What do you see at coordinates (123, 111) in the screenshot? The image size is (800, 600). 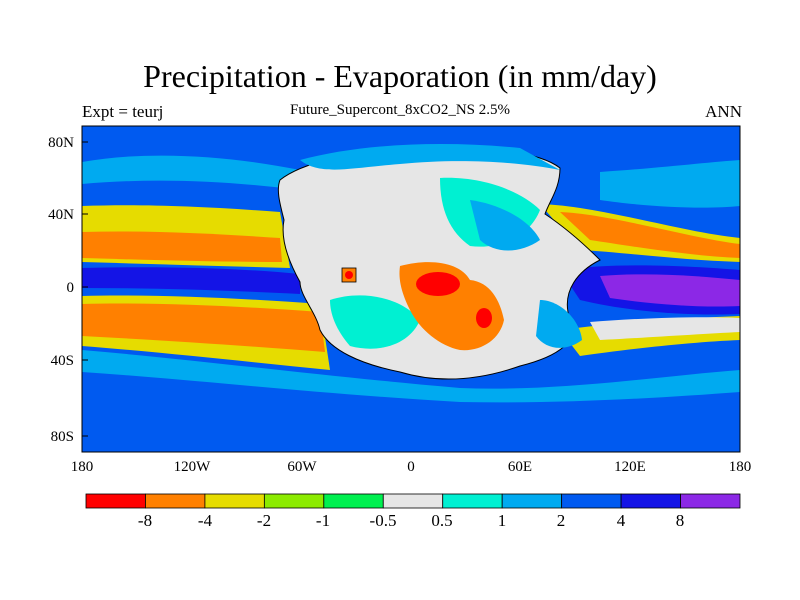 I see `experiment-label: Expt = teurj` at bounding box center [123, 111].